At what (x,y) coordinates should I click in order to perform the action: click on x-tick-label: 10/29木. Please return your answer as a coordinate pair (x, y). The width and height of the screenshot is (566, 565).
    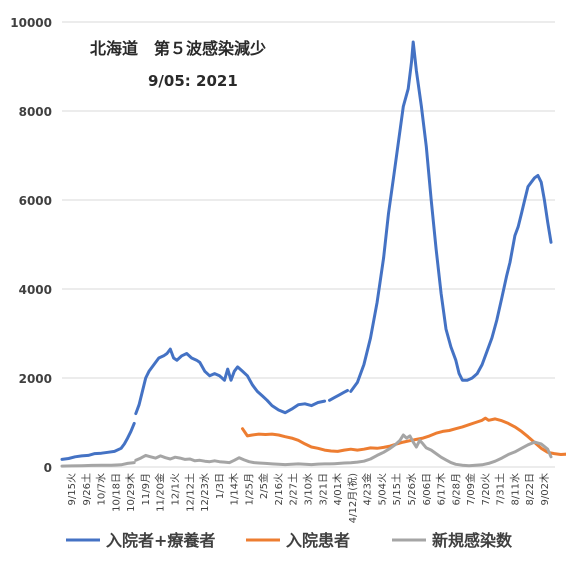
    Looking at the image, I should click on (131, 492).